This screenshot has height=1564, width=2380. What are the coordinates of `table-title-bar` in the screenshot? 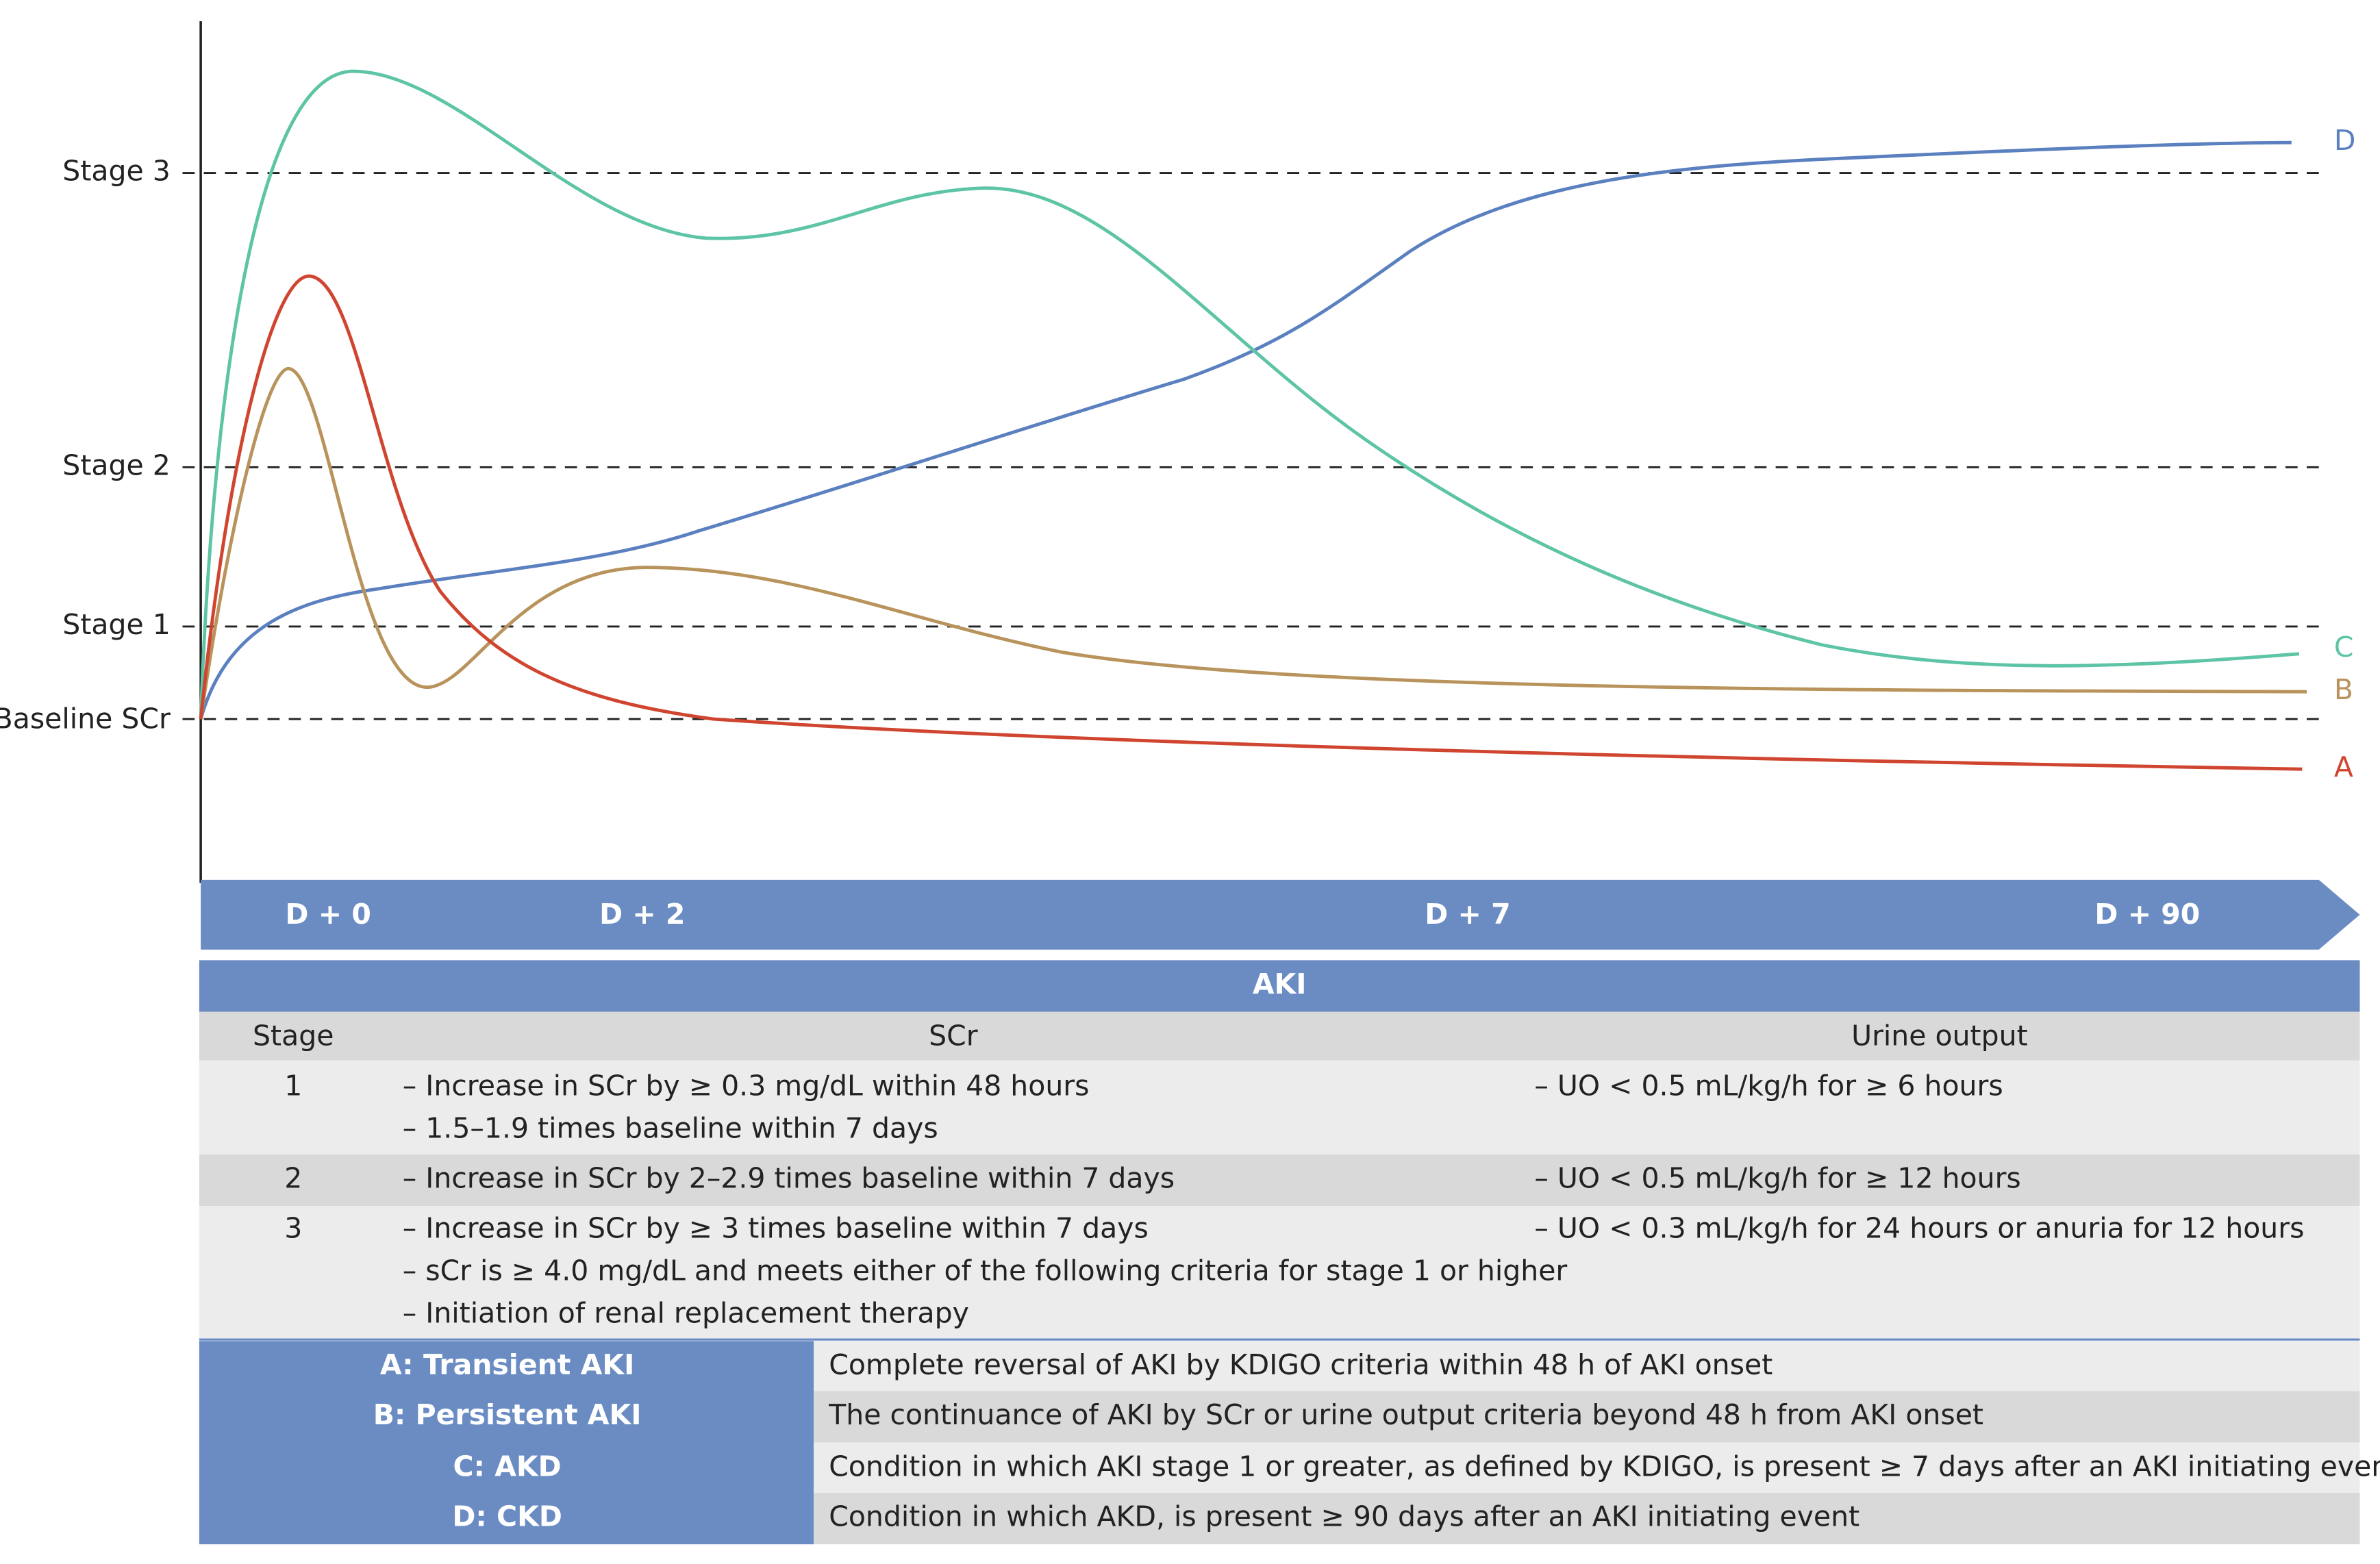 It's located at (1279, 986).